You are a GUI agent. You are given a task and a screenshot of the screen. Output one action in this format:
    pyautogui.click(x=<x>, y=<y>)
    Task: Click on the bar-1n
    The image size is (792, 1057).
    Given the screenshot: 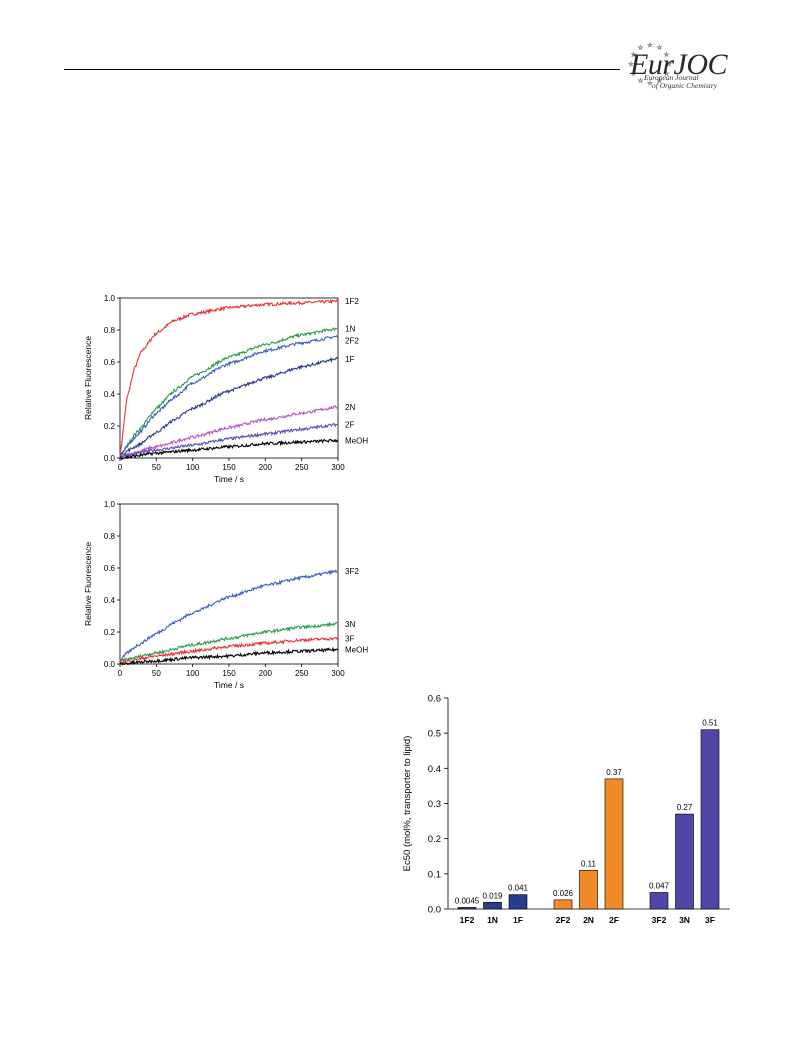 What is the action you would take?
    pyautogui.click(x=492, y=906)
    